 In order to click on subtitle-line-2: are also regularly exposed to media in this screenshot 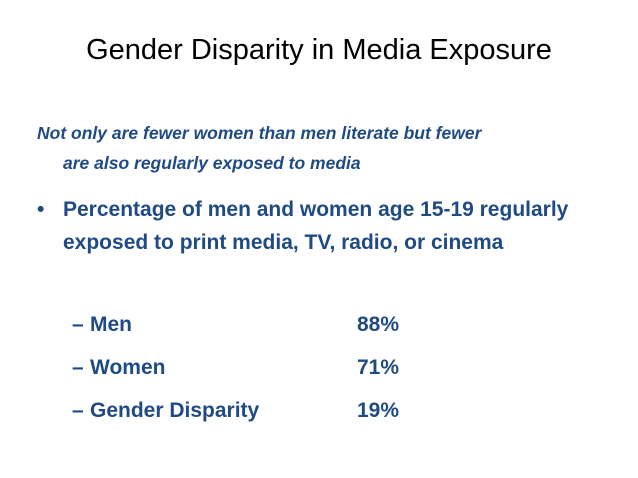, I will do `click(212, 163)`.